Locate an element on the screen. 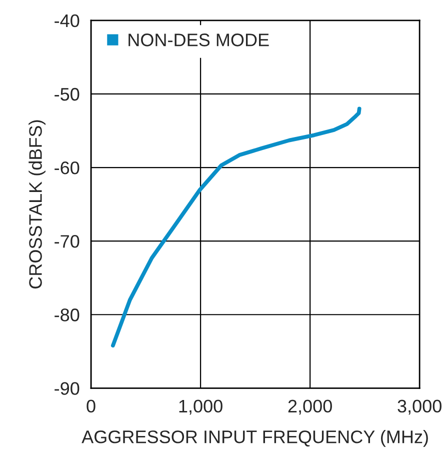 The image size is (444, 454). y-axis-title: CROSSTALK (dBFS) is located at coordinates (37, 204).